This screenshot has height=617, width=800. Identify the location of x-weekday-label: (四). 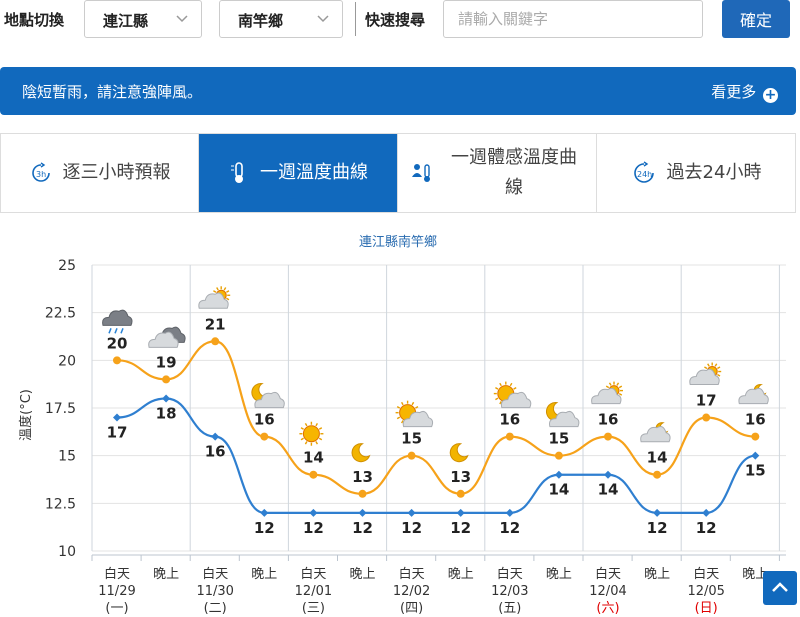
(411, 608).